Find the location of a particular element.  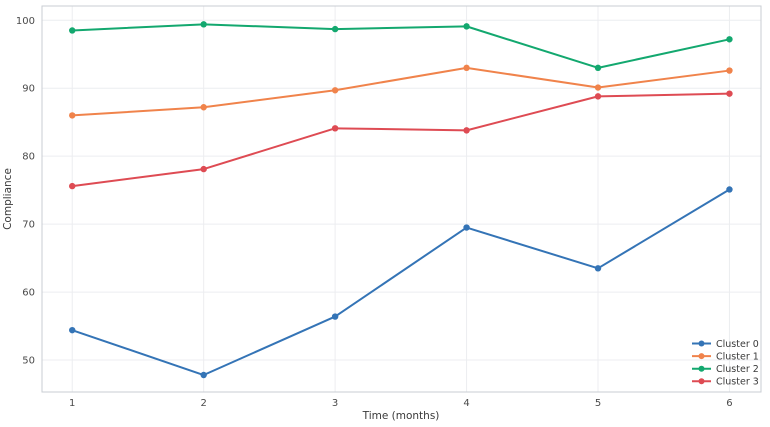

y-tick-label: 100 is located at coordinates (25, 21).